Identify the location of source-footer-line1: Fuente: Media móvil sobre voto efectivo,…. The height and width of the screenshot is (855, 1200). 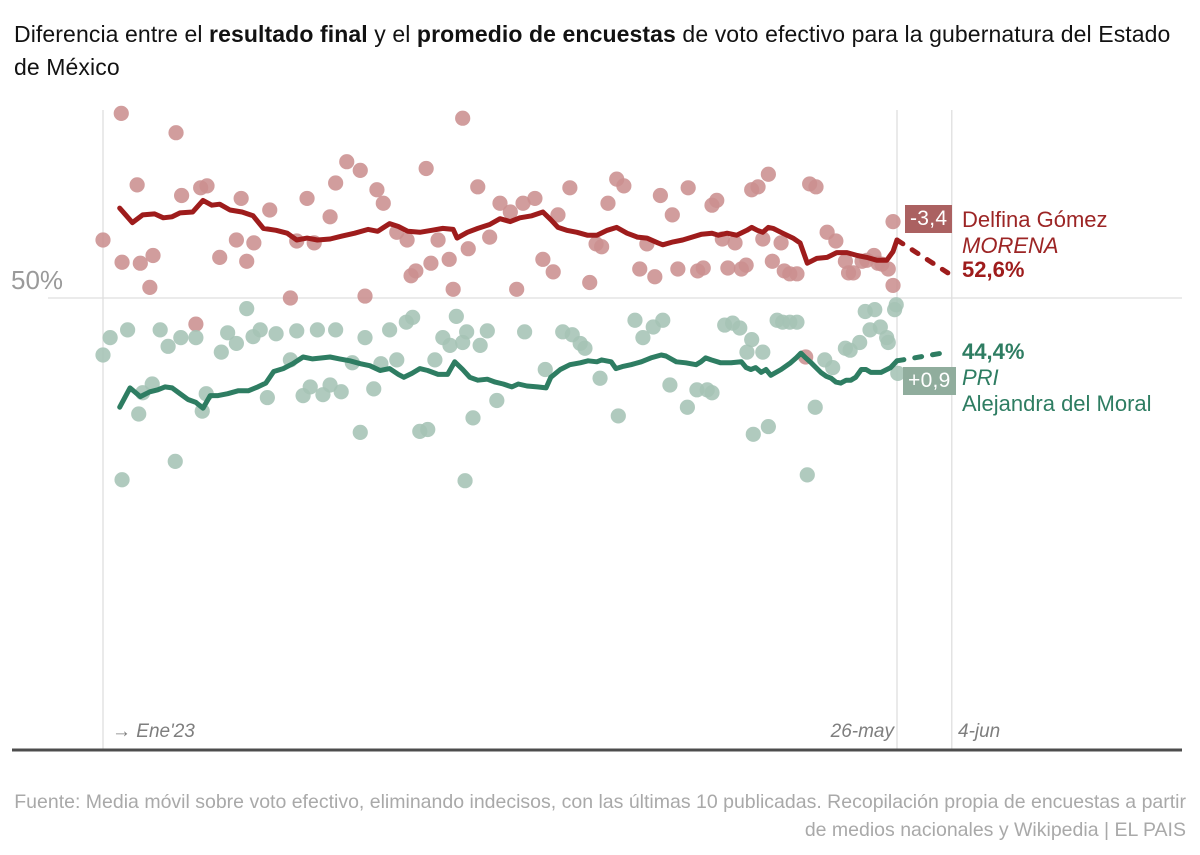
(575, 802).